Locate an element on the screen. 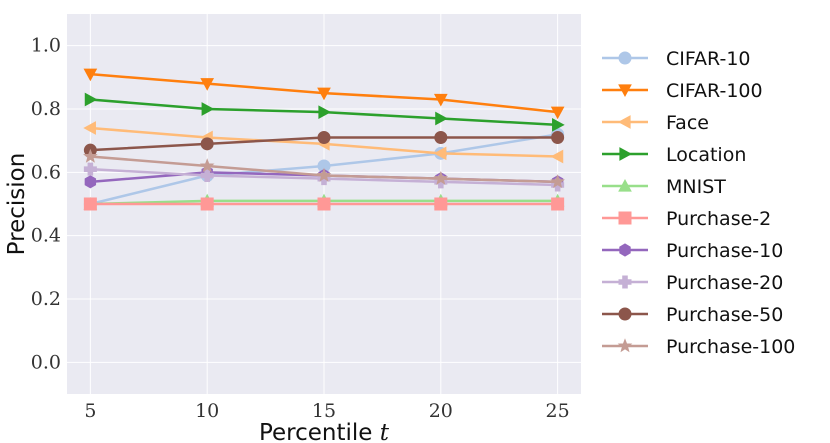 The height and width of the screenshot is (443, 830). legend-label: Purchase-10 is located at coordinates (724, 251).